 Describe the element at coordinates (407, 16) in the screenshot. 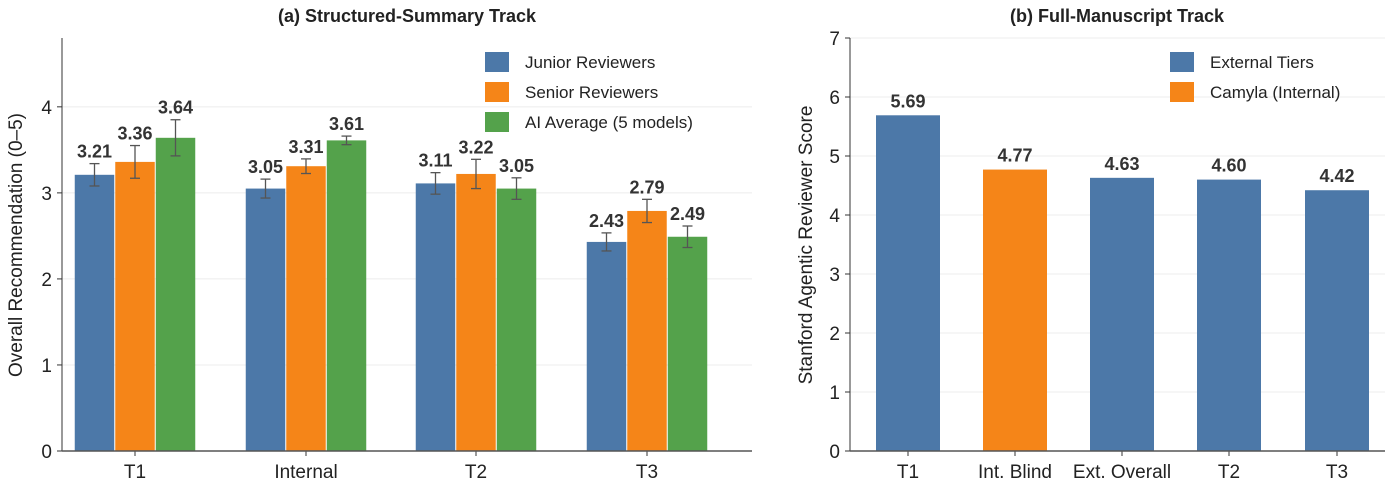

I see `chart-a-title: (a) Structured-Summary Track` at that location.